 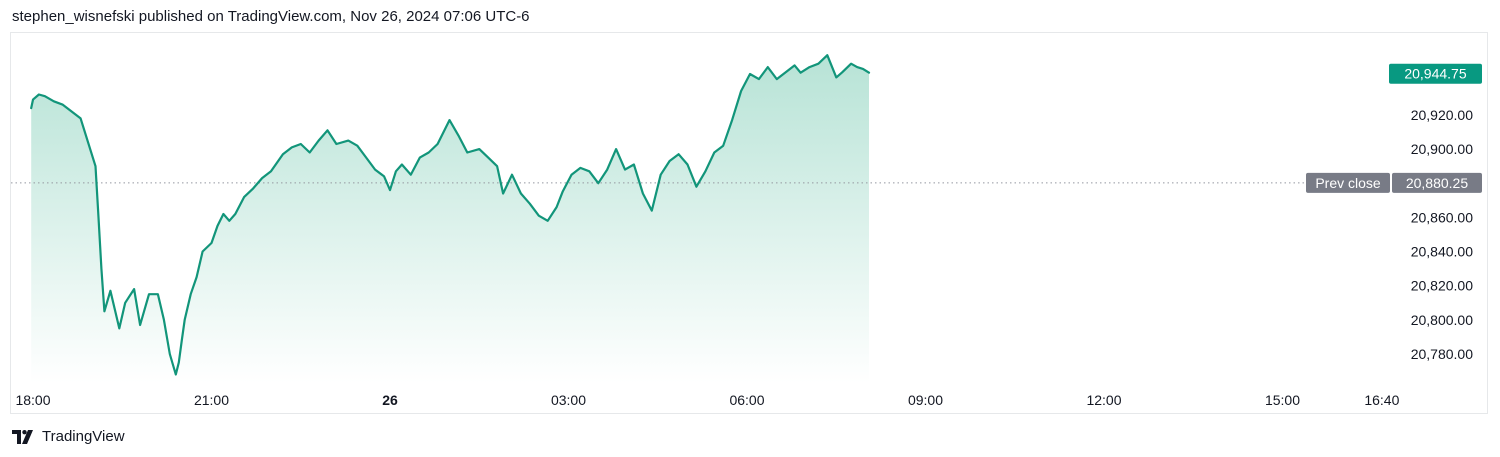 What do you see at coordinates (746, 400) in the screenshot?
I see `x-tick-label: 06:00` at bounding box center [746, 400].